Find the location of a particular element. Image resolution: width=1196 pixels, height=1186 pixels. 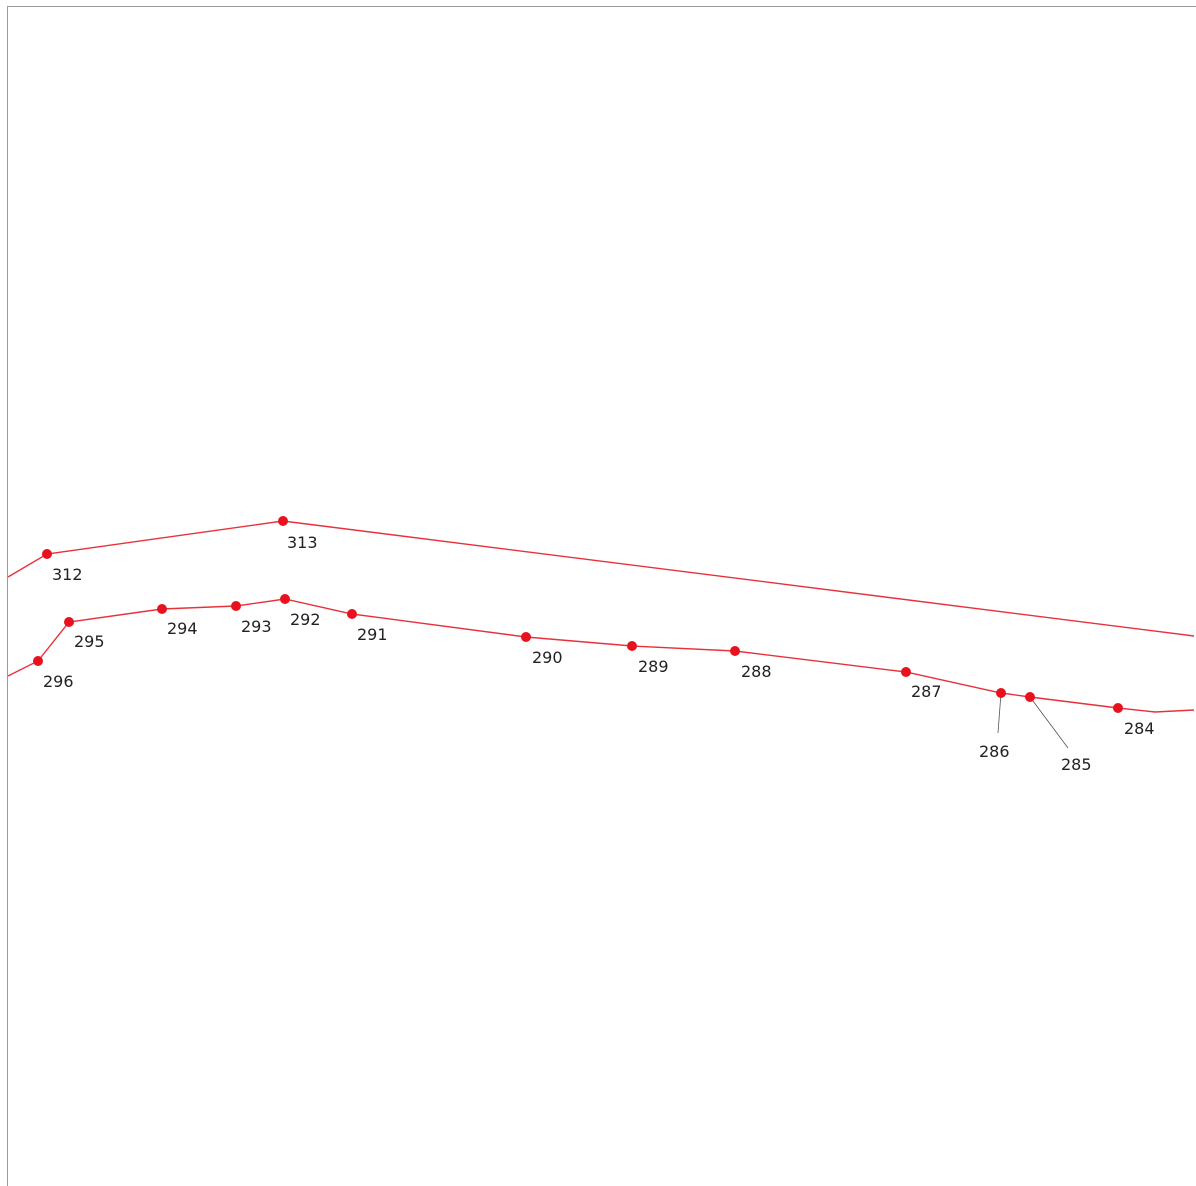

point-label-290: 290 is located at coordinates (547, 657).